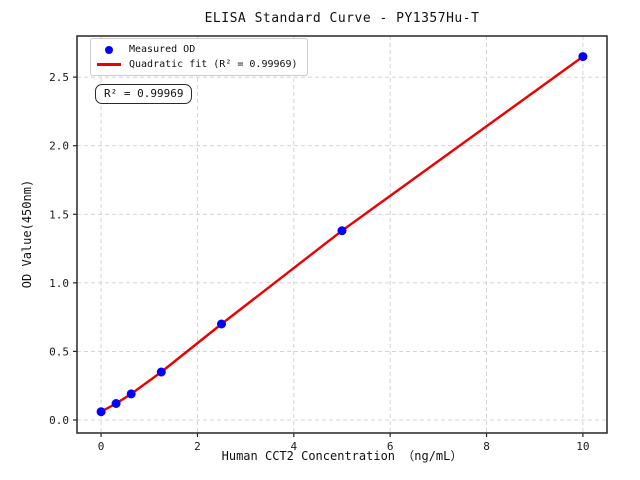  I want to click on x-tick-label: 10, so click(582, 446).